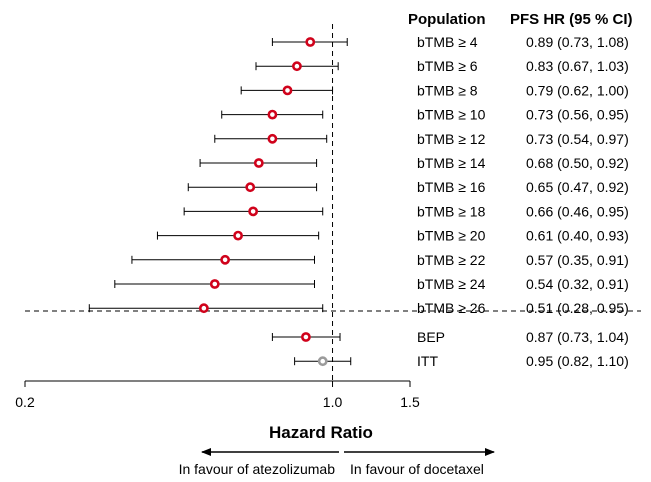  What do you see at coordinates (577, 139) in the screenshot?
I see `hr-estimate-label: 0.73 (0.54, 0.97)` at bounding box center [577, 139].